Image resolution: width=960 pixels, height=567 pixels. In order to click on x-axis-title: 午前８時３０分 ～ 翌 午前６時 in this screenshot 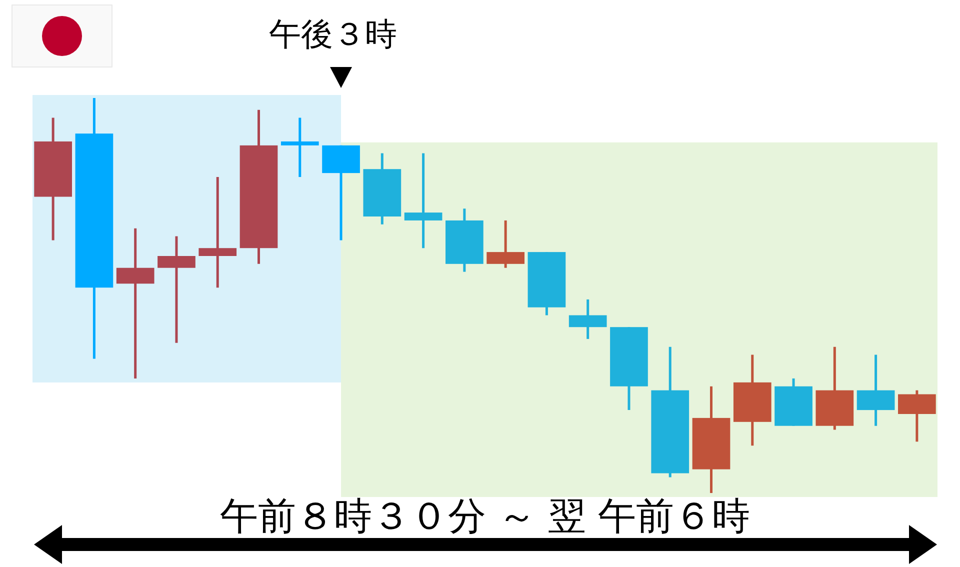, I will do `click(485, 516)`.